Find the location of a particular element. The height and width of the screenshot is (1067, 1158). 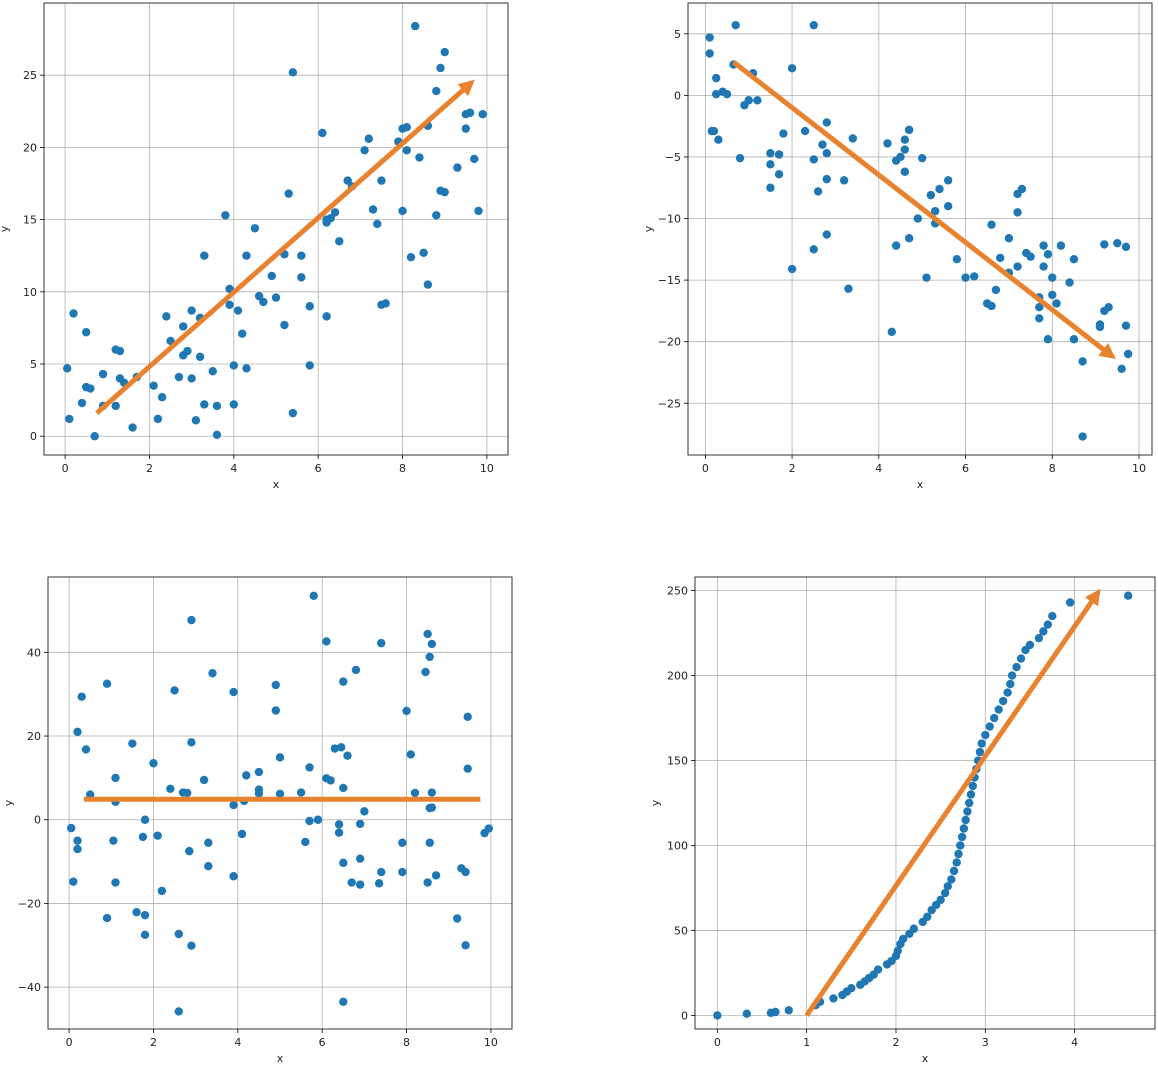

x-tick-label: 4 is located at coordinates (1074, 1042).